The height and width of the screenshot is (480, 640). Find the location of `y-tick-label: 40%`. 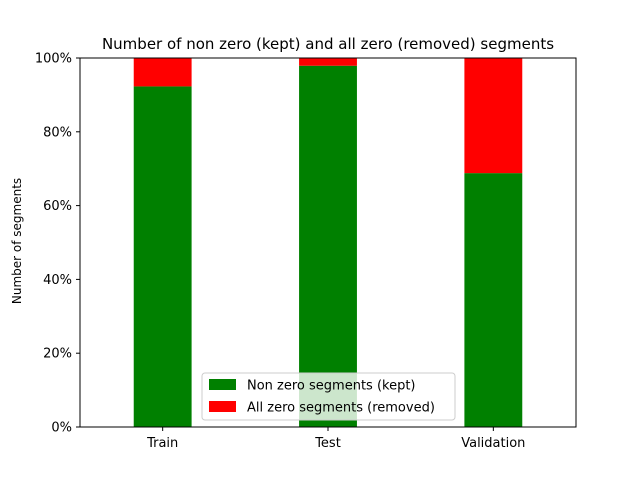

y-tick-label: 40% is located at coordinates (57, 280).